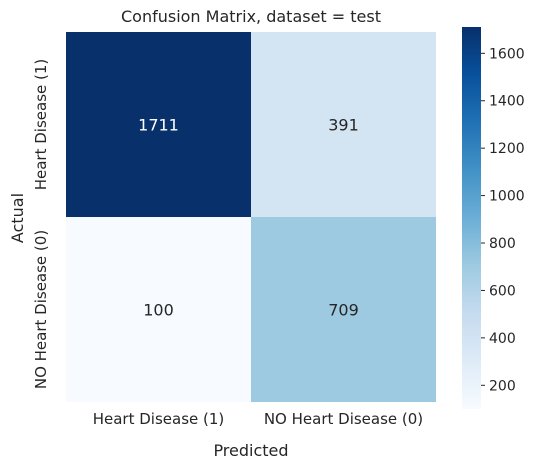  I want to click on colorbar-tick-label: 1600, so click(507, 54).